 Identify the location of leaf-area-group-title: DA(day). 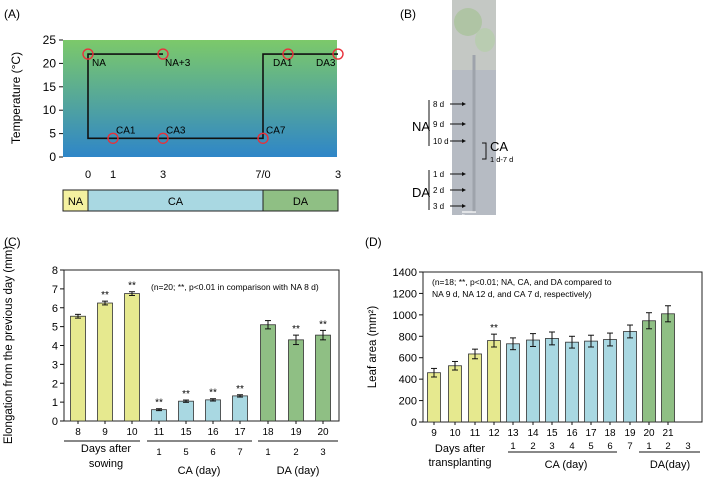
(670, 465).